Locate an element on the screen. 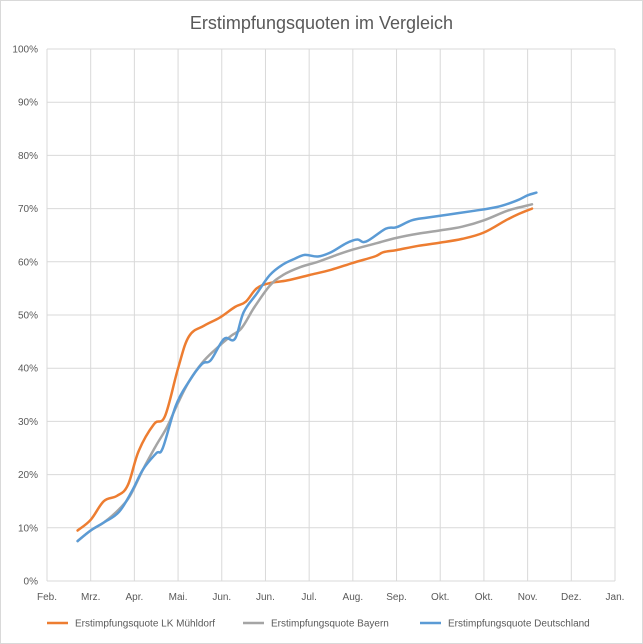  x-tick-label: Aug. is located at coordinates (353, 597).